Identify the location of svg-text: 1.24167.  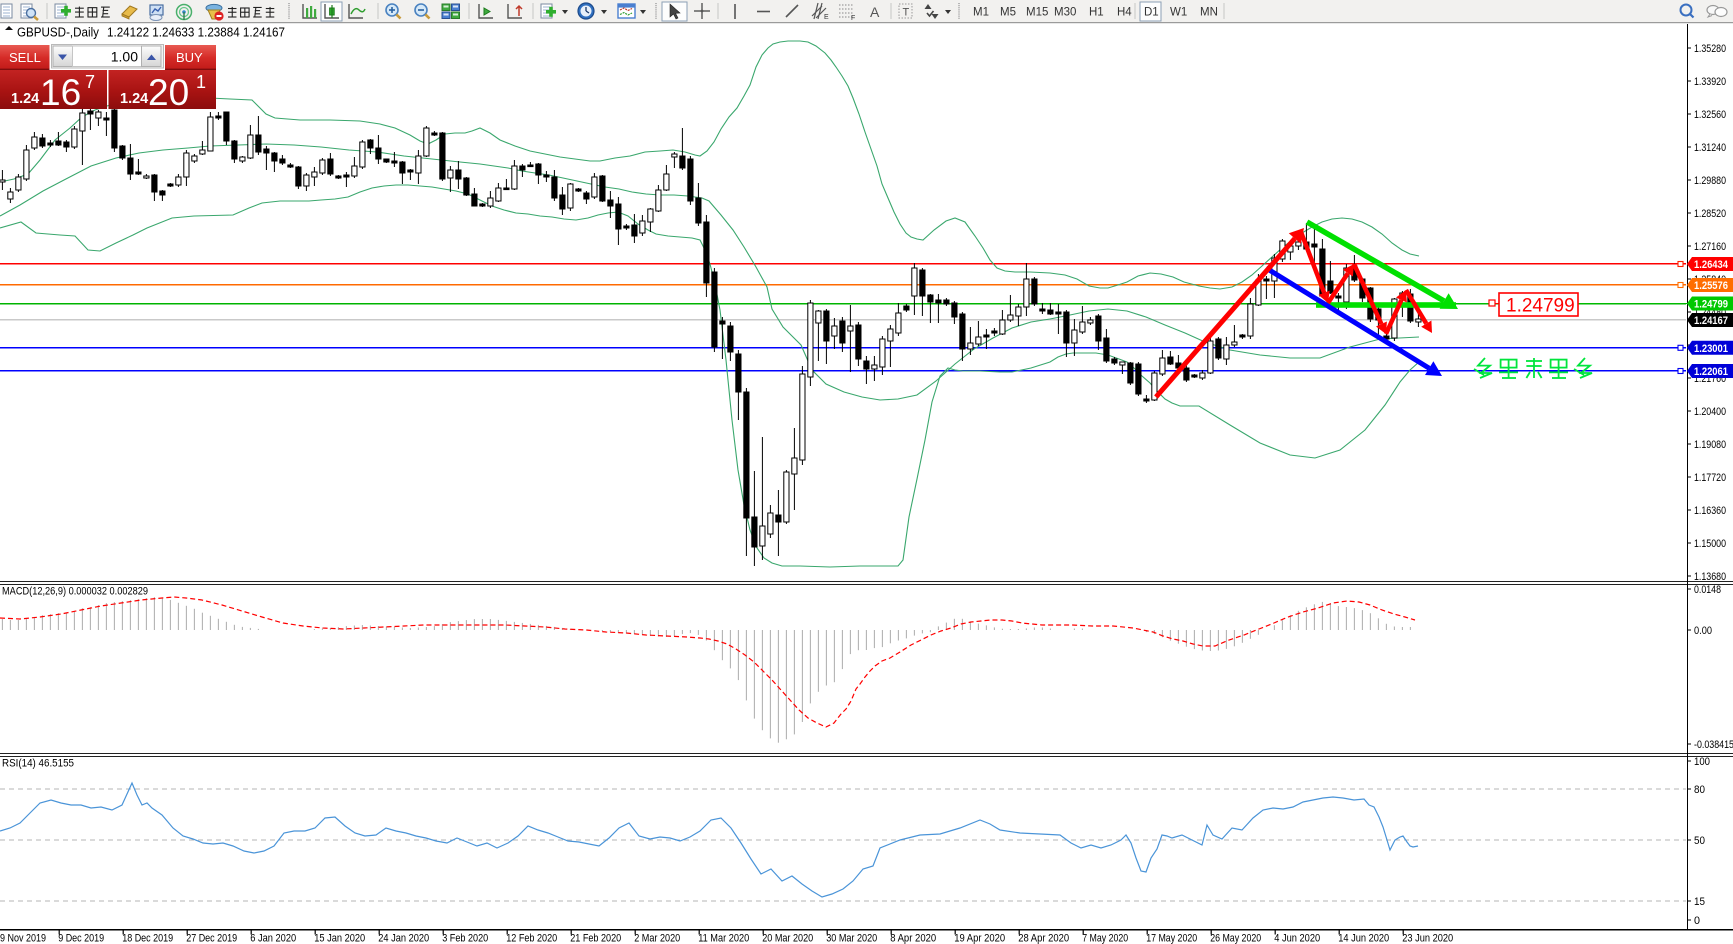
(1711, 321).